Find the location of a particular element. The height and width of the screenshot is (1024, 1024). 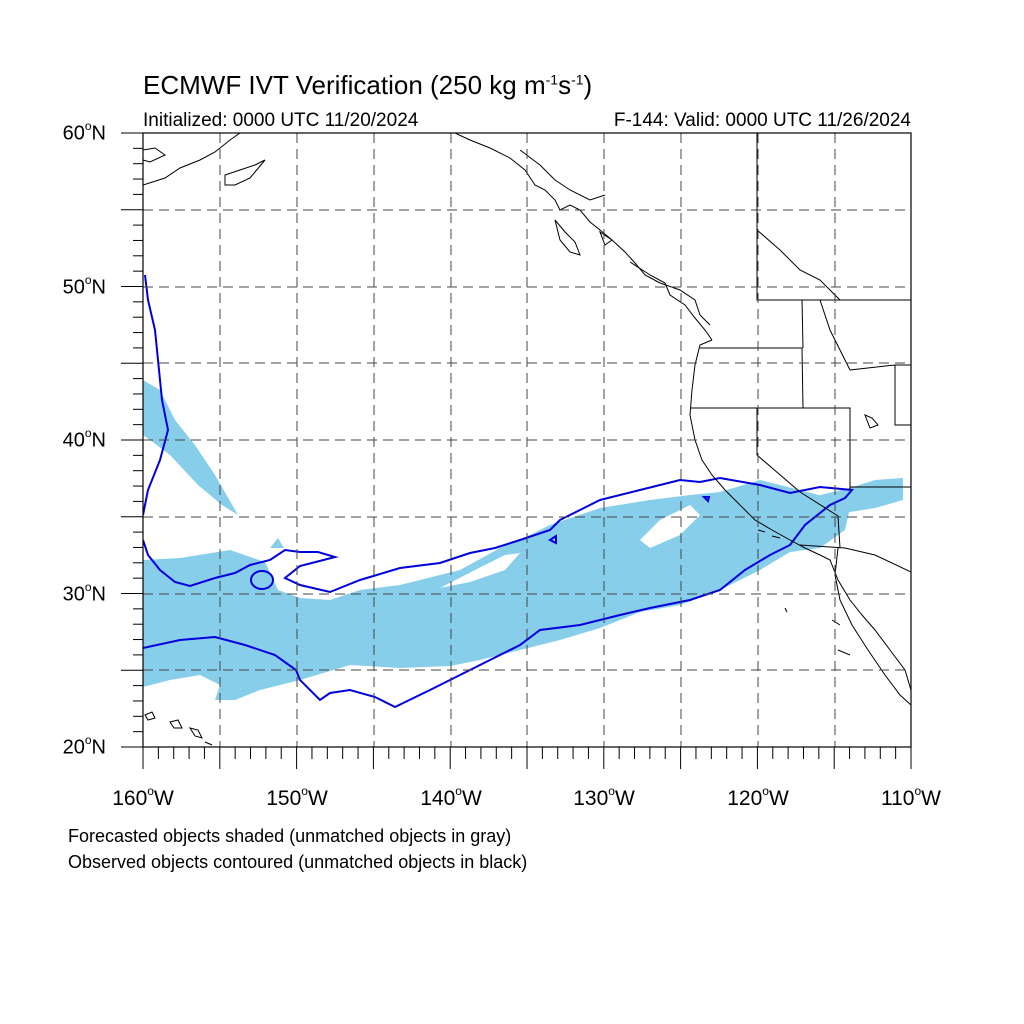

forecast-object-main is located at coordinates (496, 590).